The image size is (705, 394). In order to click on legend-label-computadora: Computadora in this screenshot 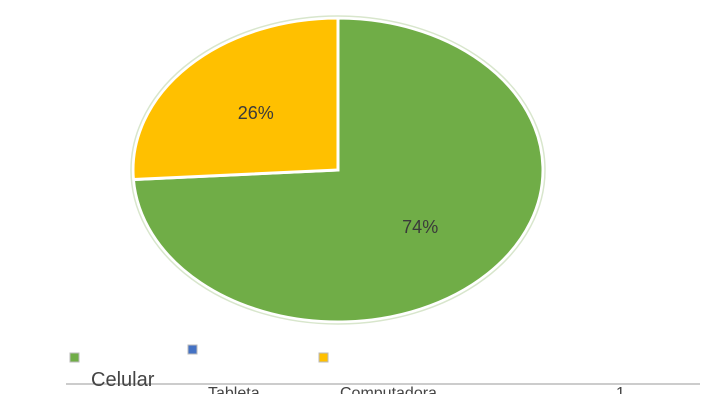, I will do `click(388, 389)`.